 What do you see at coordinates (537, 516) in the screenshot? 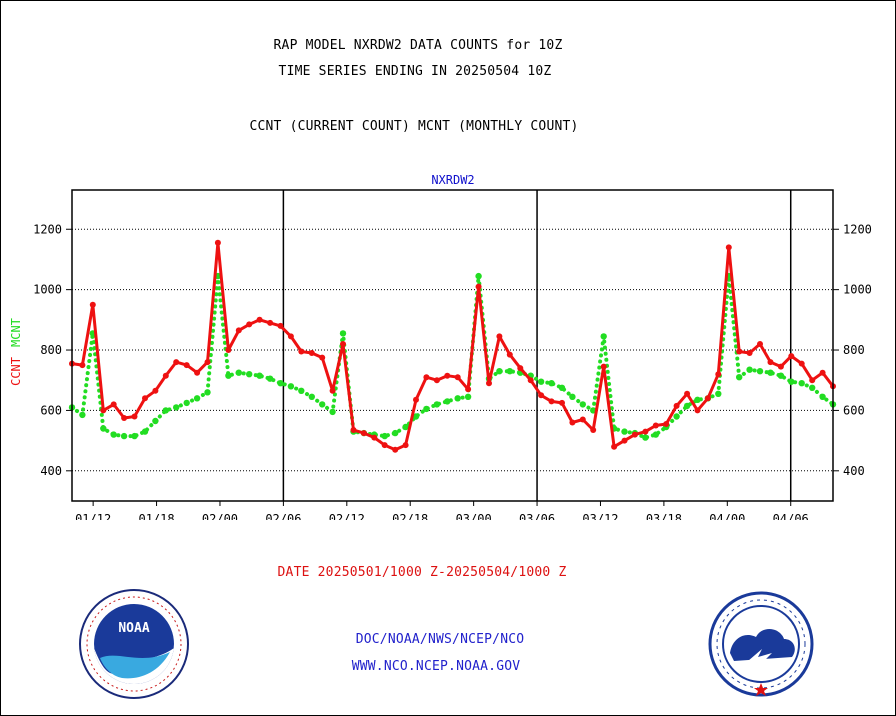
I see `x-tick-label: 03/06` at bounding box center [537, 516].